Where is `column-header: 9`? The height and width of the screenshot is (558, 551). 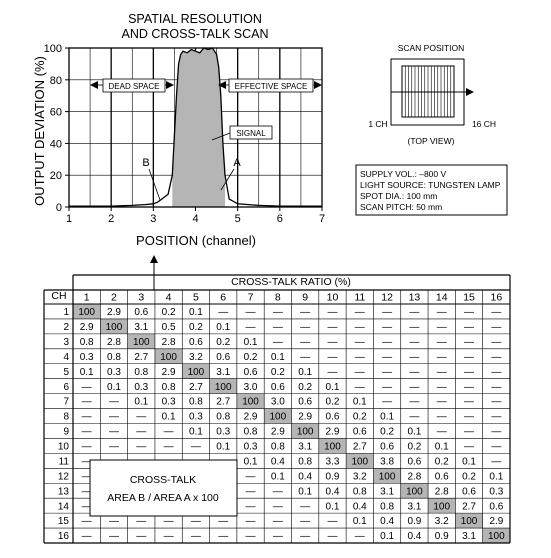
column-header: 9 is located at coordinates (305, 298).